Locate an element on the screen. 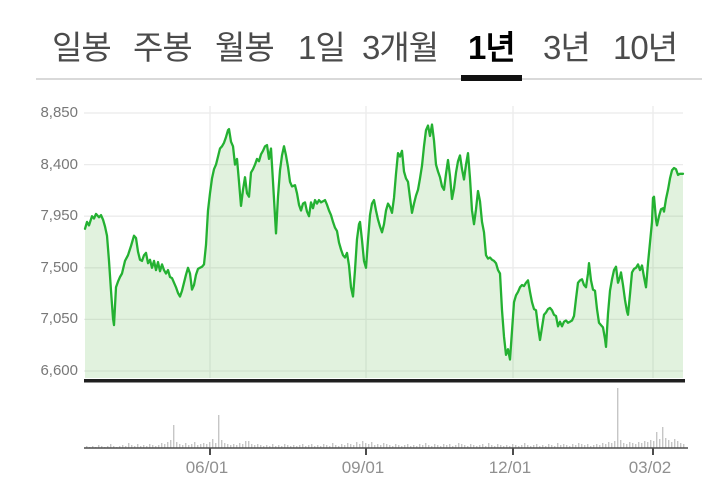 The height and width of the screenshot is (490, 720). y-axis-label: 8,850 is located at coordinates (59, 112).